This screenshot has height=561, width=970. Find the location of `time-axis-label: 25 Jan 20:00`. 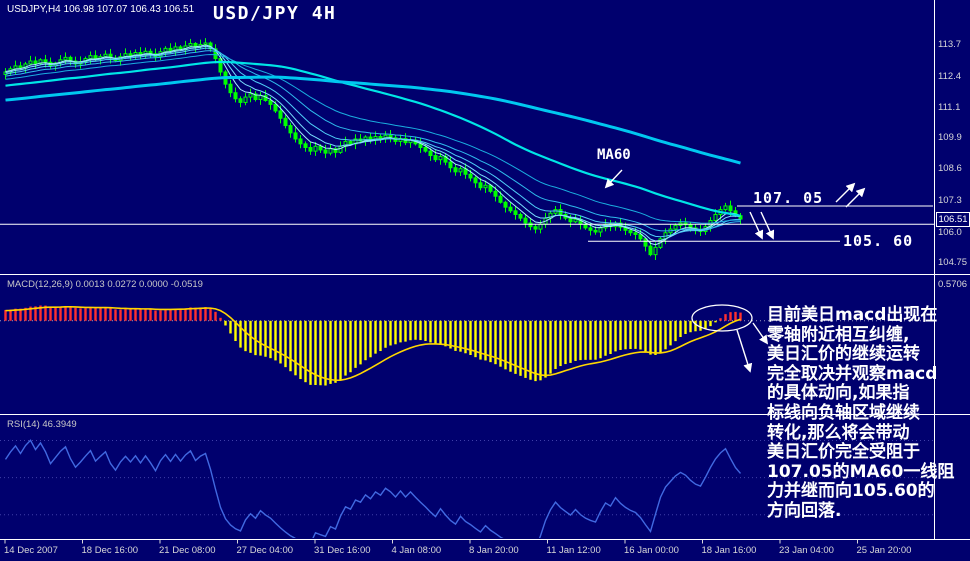

time-axis-label: 25 Jan 20:00 is located at coordinates (884, 550).